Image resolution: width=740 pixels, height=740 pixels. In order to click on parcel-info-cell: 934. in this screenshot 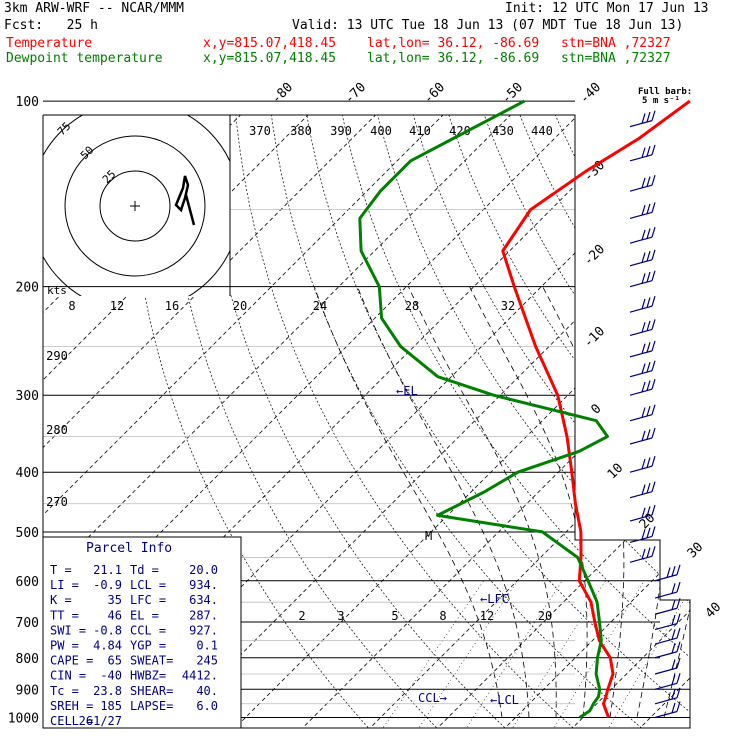, I will do `click(203, 585)`.